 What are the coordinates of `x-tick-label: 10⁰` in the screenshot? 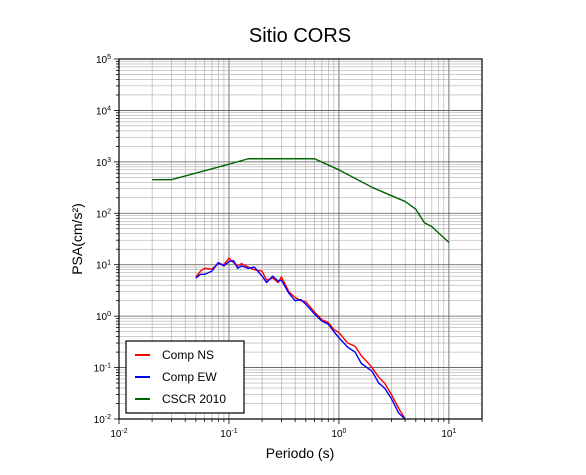 It's located at (338, 434).